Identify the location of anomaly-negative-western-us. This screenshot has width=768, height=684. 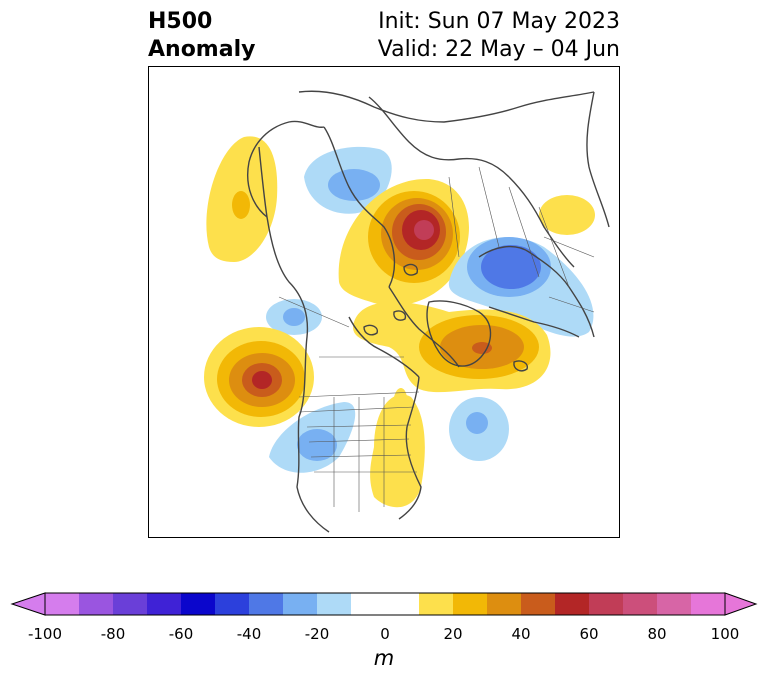
(312, 437).